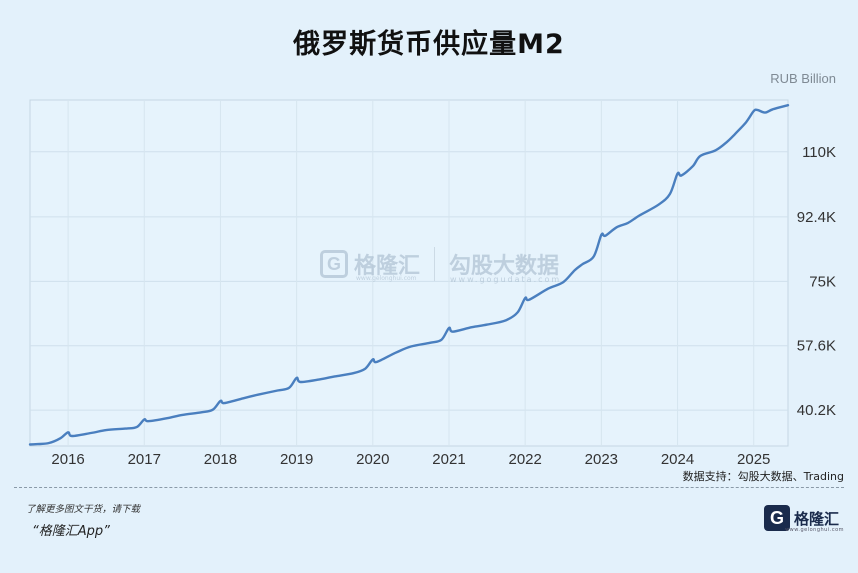 This screenshot has width=858, height=573. What do you see at coordinates (803, 78) in the screenshot?
I see `unit-label: RUB Billion` at bounding box center [803, 78].